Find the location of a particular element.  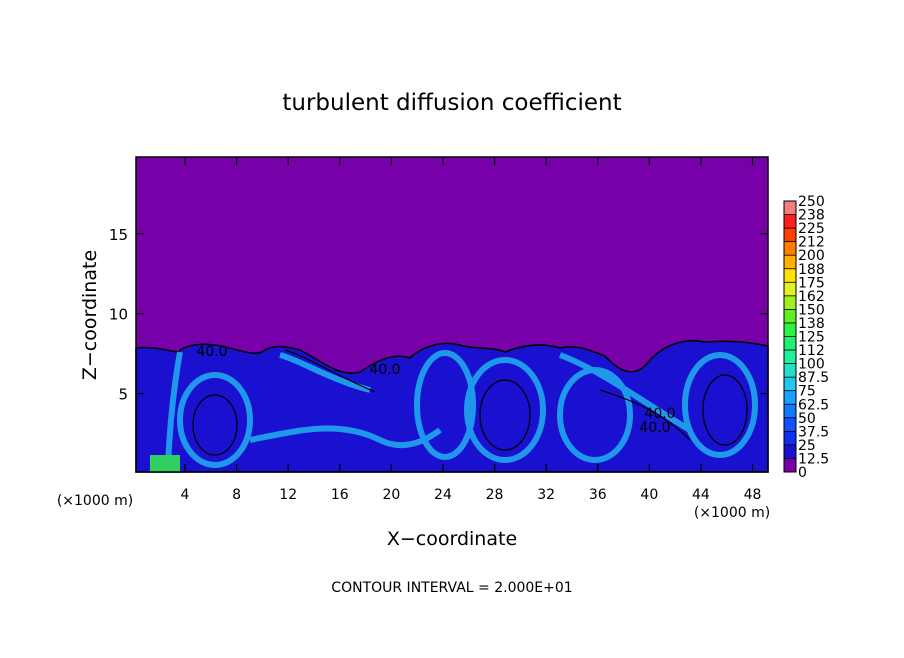

colorbar-label: 238 is located at coordinates (811, 216).